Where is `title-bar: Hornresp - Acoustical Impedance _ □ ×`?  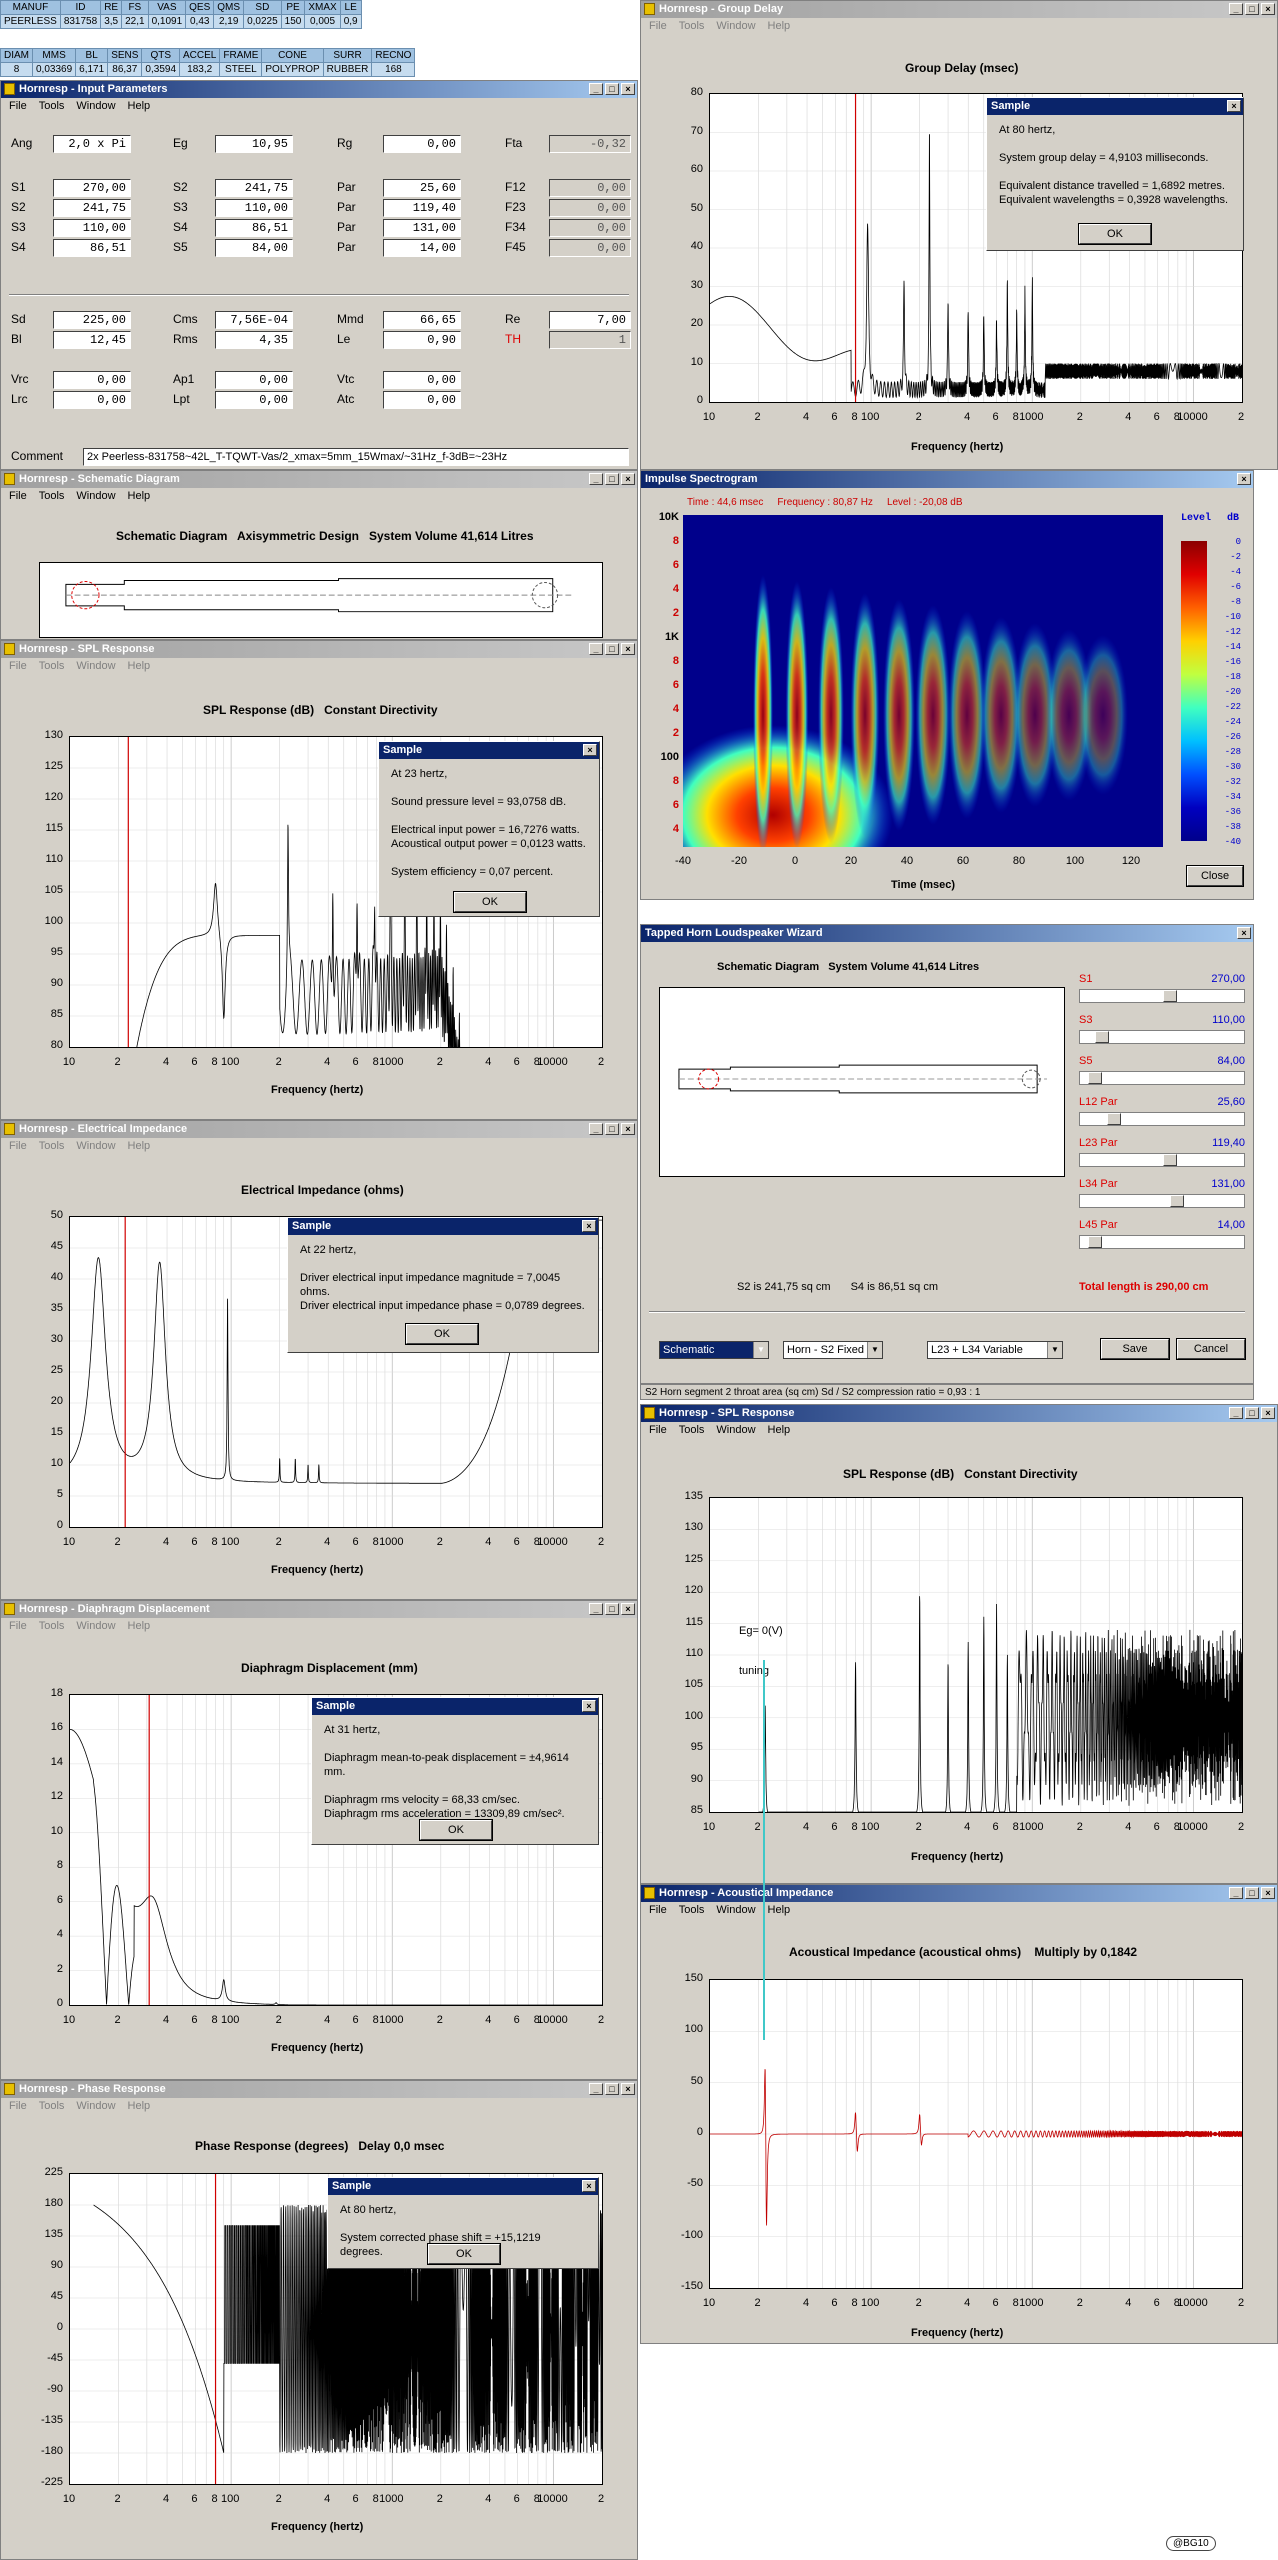 title-bar: Hornresp - Acoustical Impedance _ □ × is located at coordinates (959, 1893).